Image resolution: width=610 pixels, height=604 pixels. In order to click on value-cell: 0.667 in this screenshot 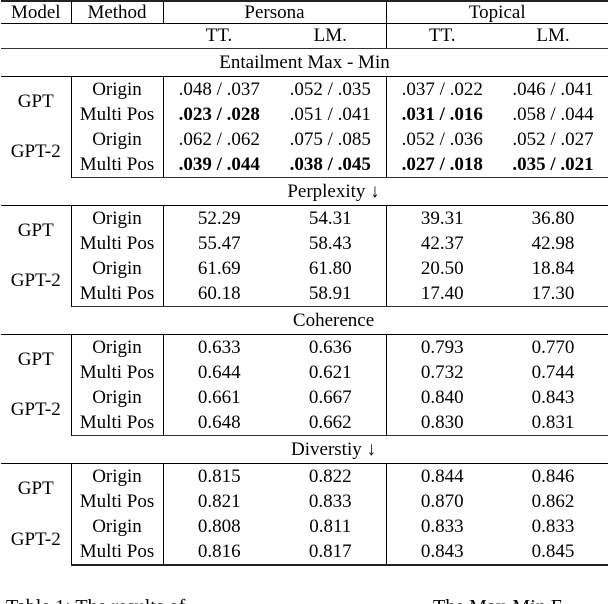, I will do `click(331, 397)`.